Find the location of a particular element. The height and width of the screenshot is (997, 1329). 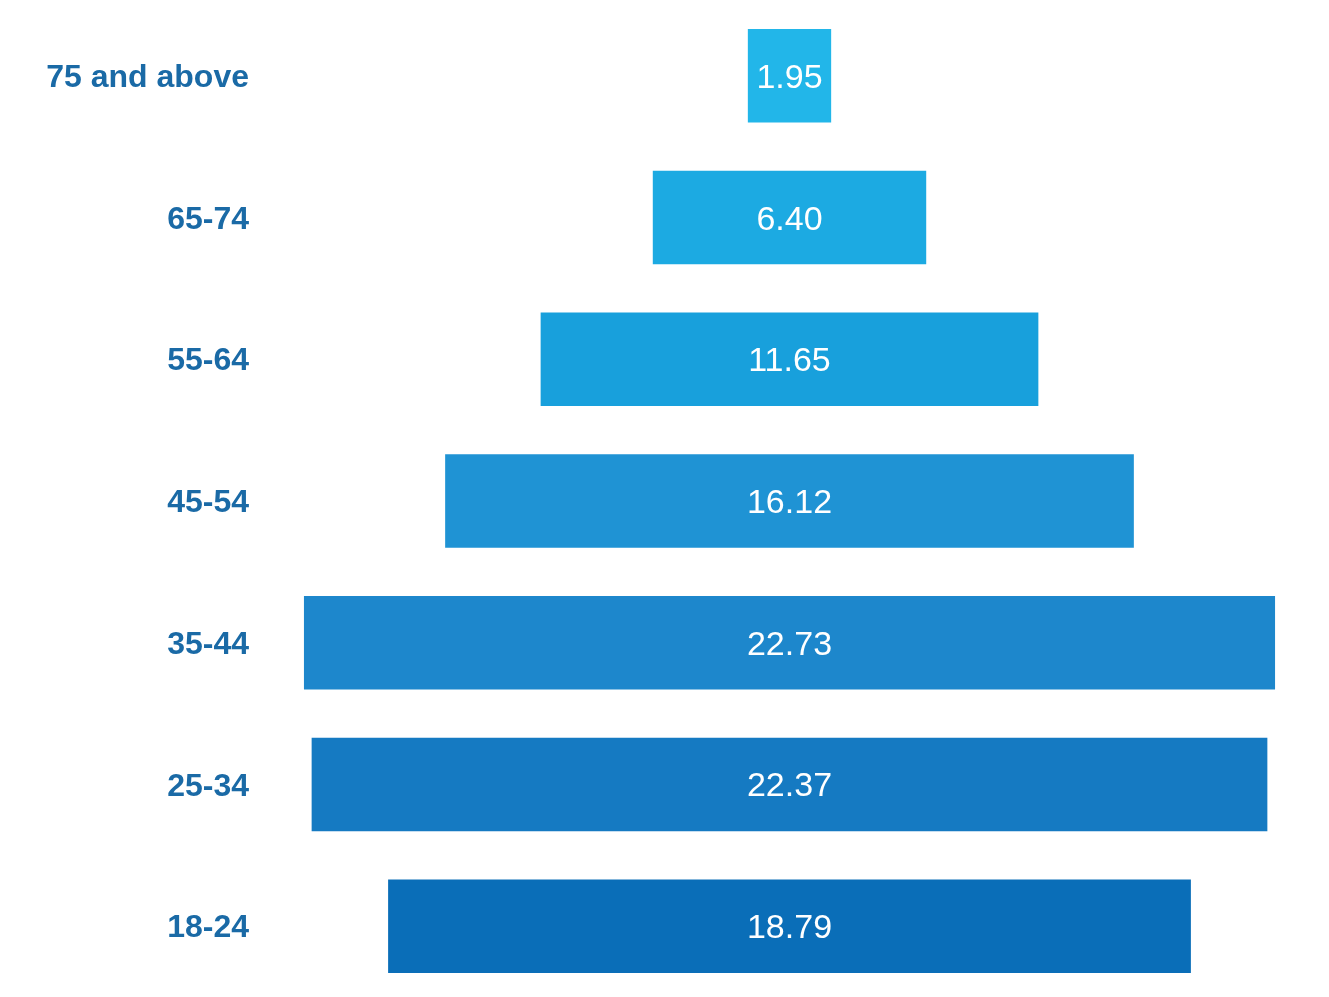

data-label: 22.37 is located at coordinates (789, 784).